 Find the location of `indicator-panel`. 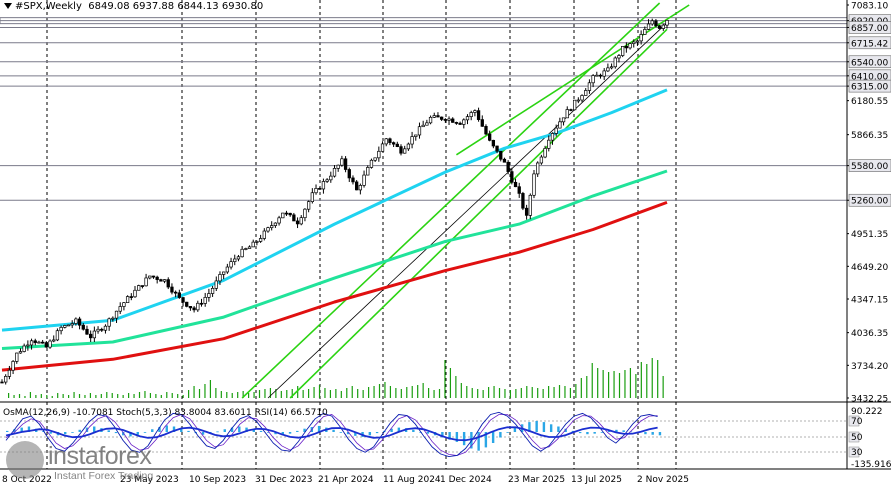

indicator-panel is located at coordinates (423, 434).